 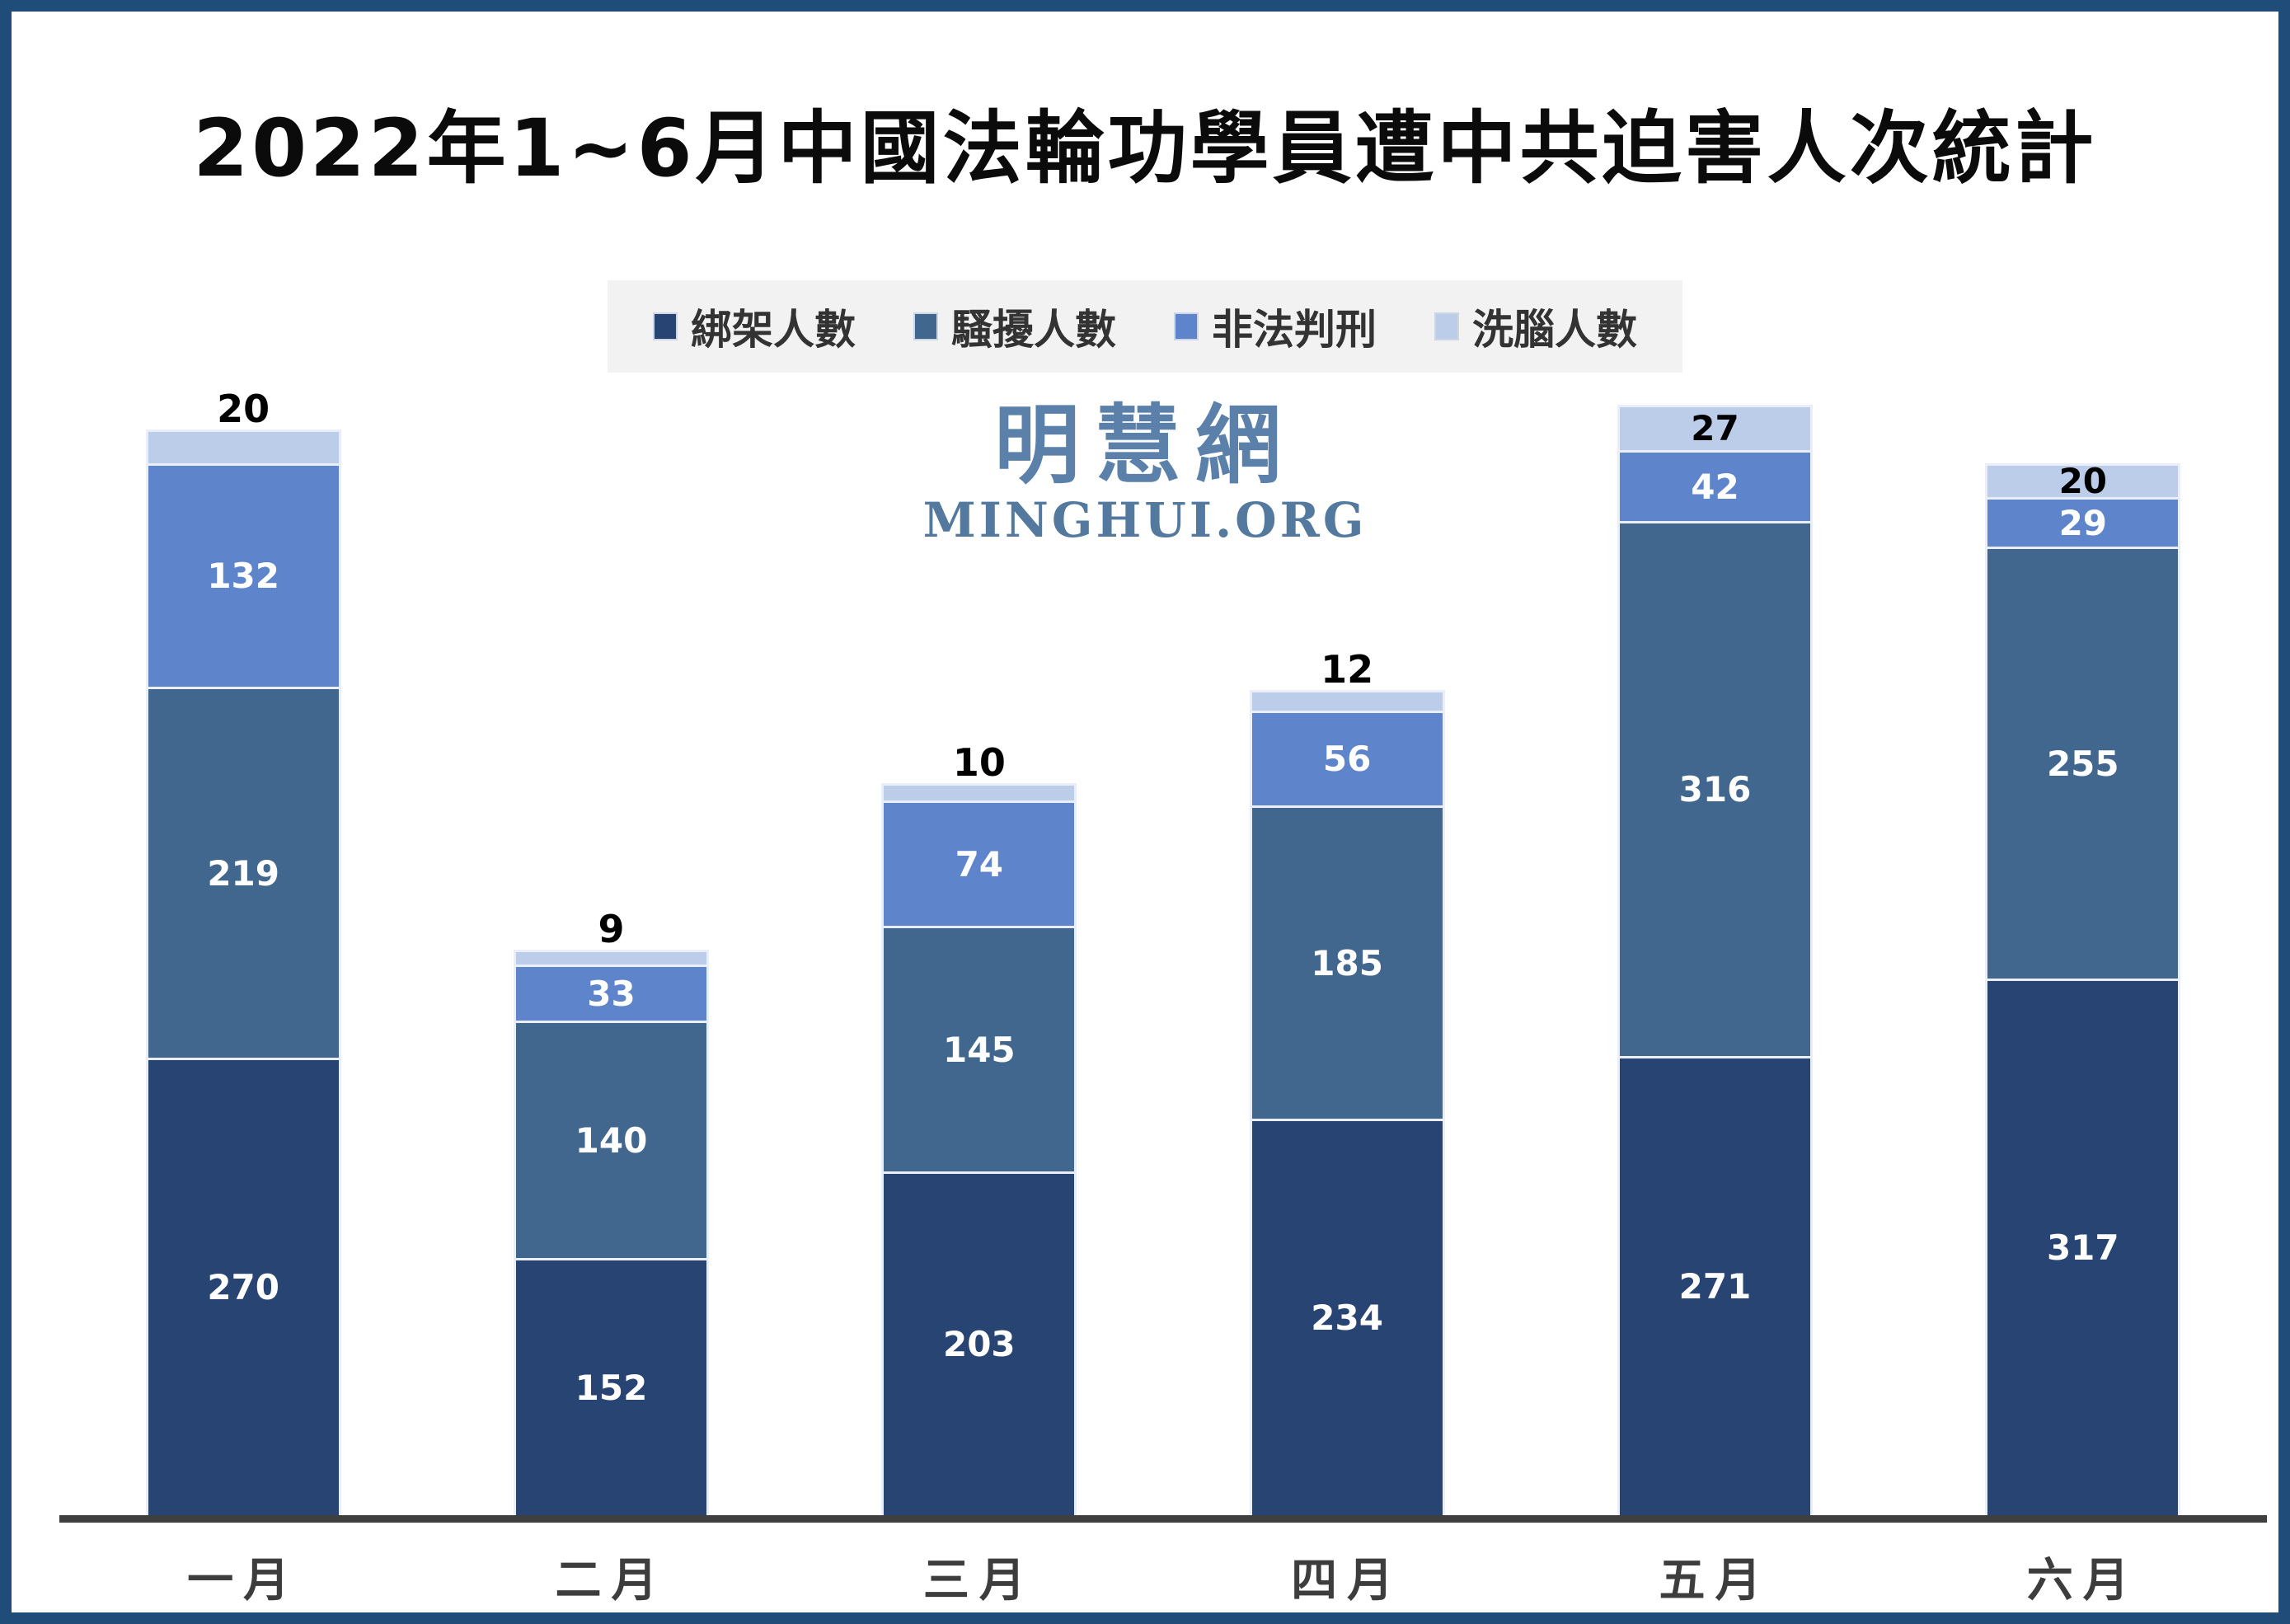 I want to click on bar-segment: 29, so click(x=2083, y=522).